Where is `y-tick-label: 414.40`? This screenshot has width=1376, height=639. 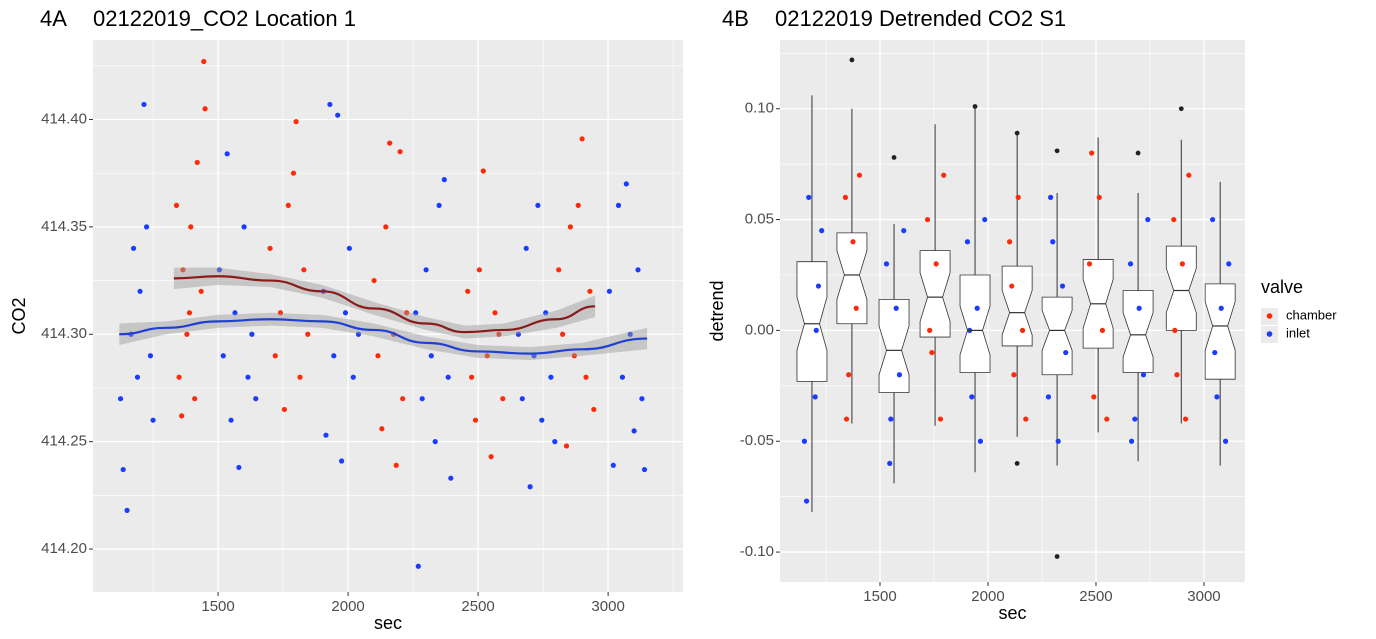
y-tick-label: 414.40 is located at coordinates (64, 118).